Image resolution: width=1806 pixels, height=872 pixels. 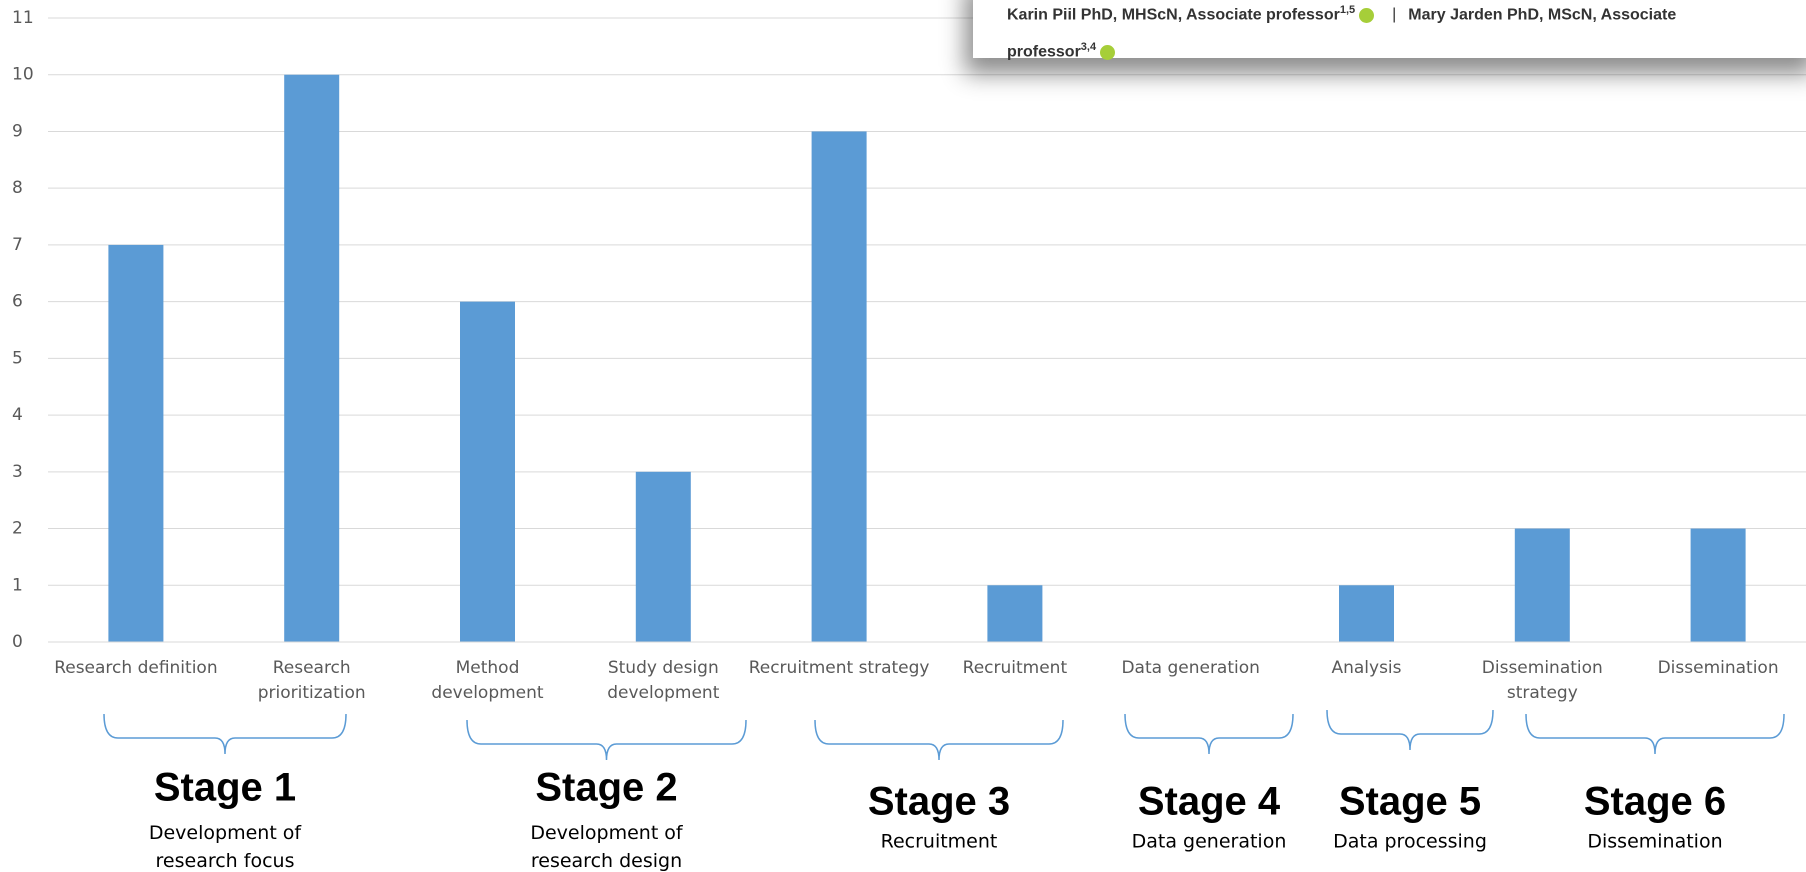 What do you see at coordinates (17, 529) in the screenshot?
I see `y-tick-label: 2` at bounding box center [17, 529].